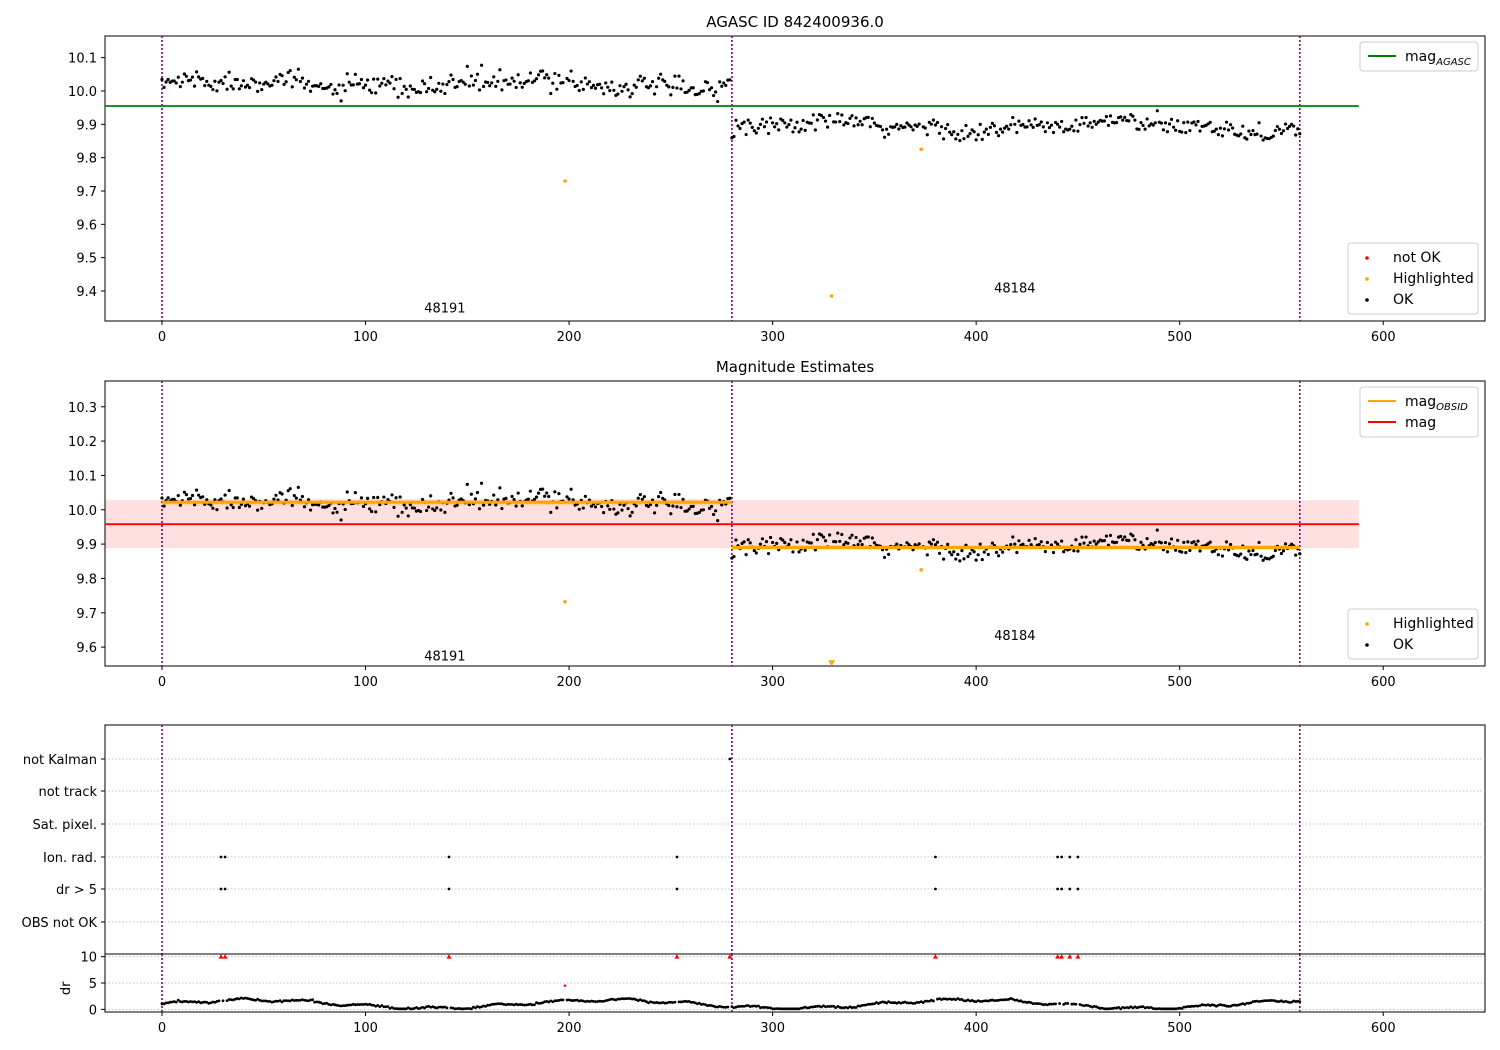  I want to click on y-tick-label: 10.1, so click(82, 59).